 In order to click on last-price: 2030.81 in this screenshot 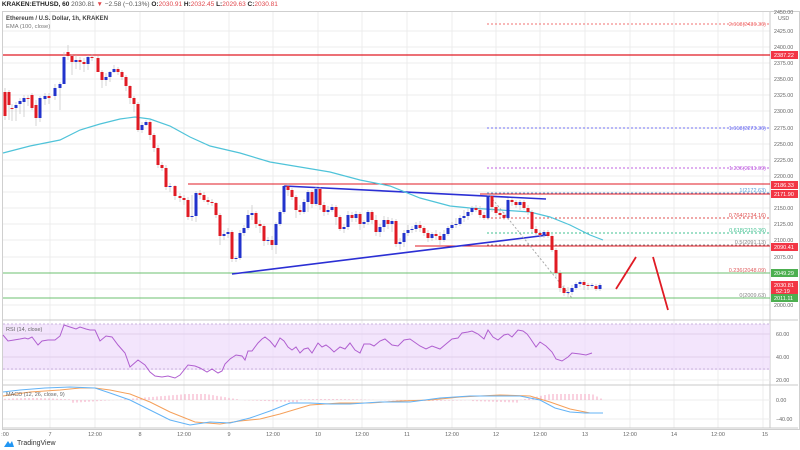, I will do `click(83, 4)`.